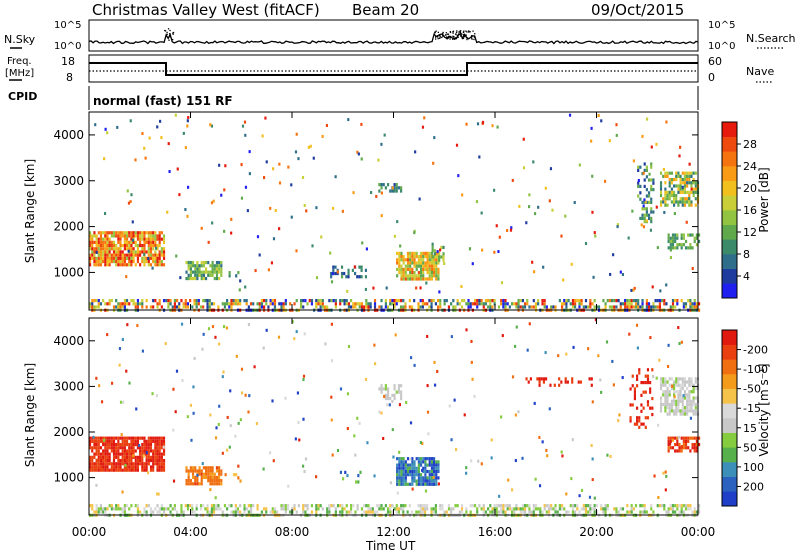  What do you see at coordinates (729, 129) in the screenshot?
I see `colorbar-segment` at bounding box center [729, 129].